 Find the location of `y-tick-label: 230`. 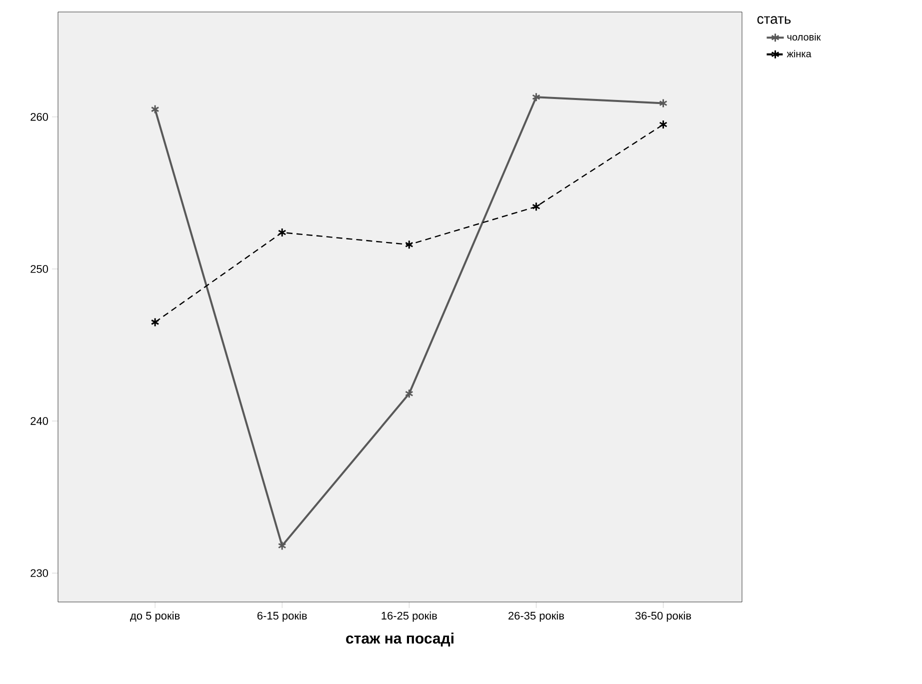

y-tick-label: 230 is located at coordinates (39, 573).